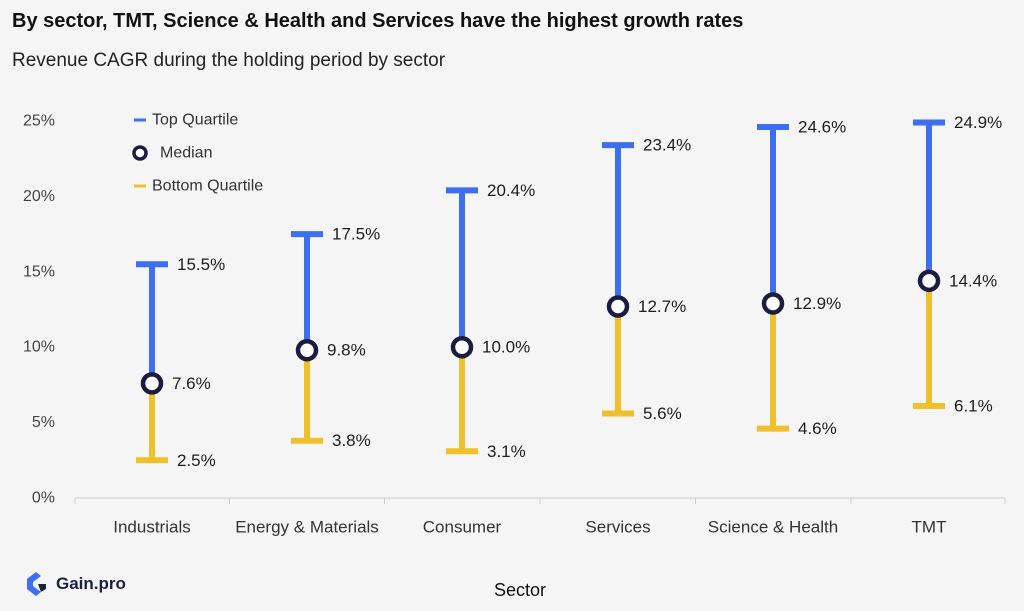 This screenshot has width=1024, height=611. Describe the element at coordinates (39, 196) in the screenshot. I see `y-tick-label: 20%` at that location.